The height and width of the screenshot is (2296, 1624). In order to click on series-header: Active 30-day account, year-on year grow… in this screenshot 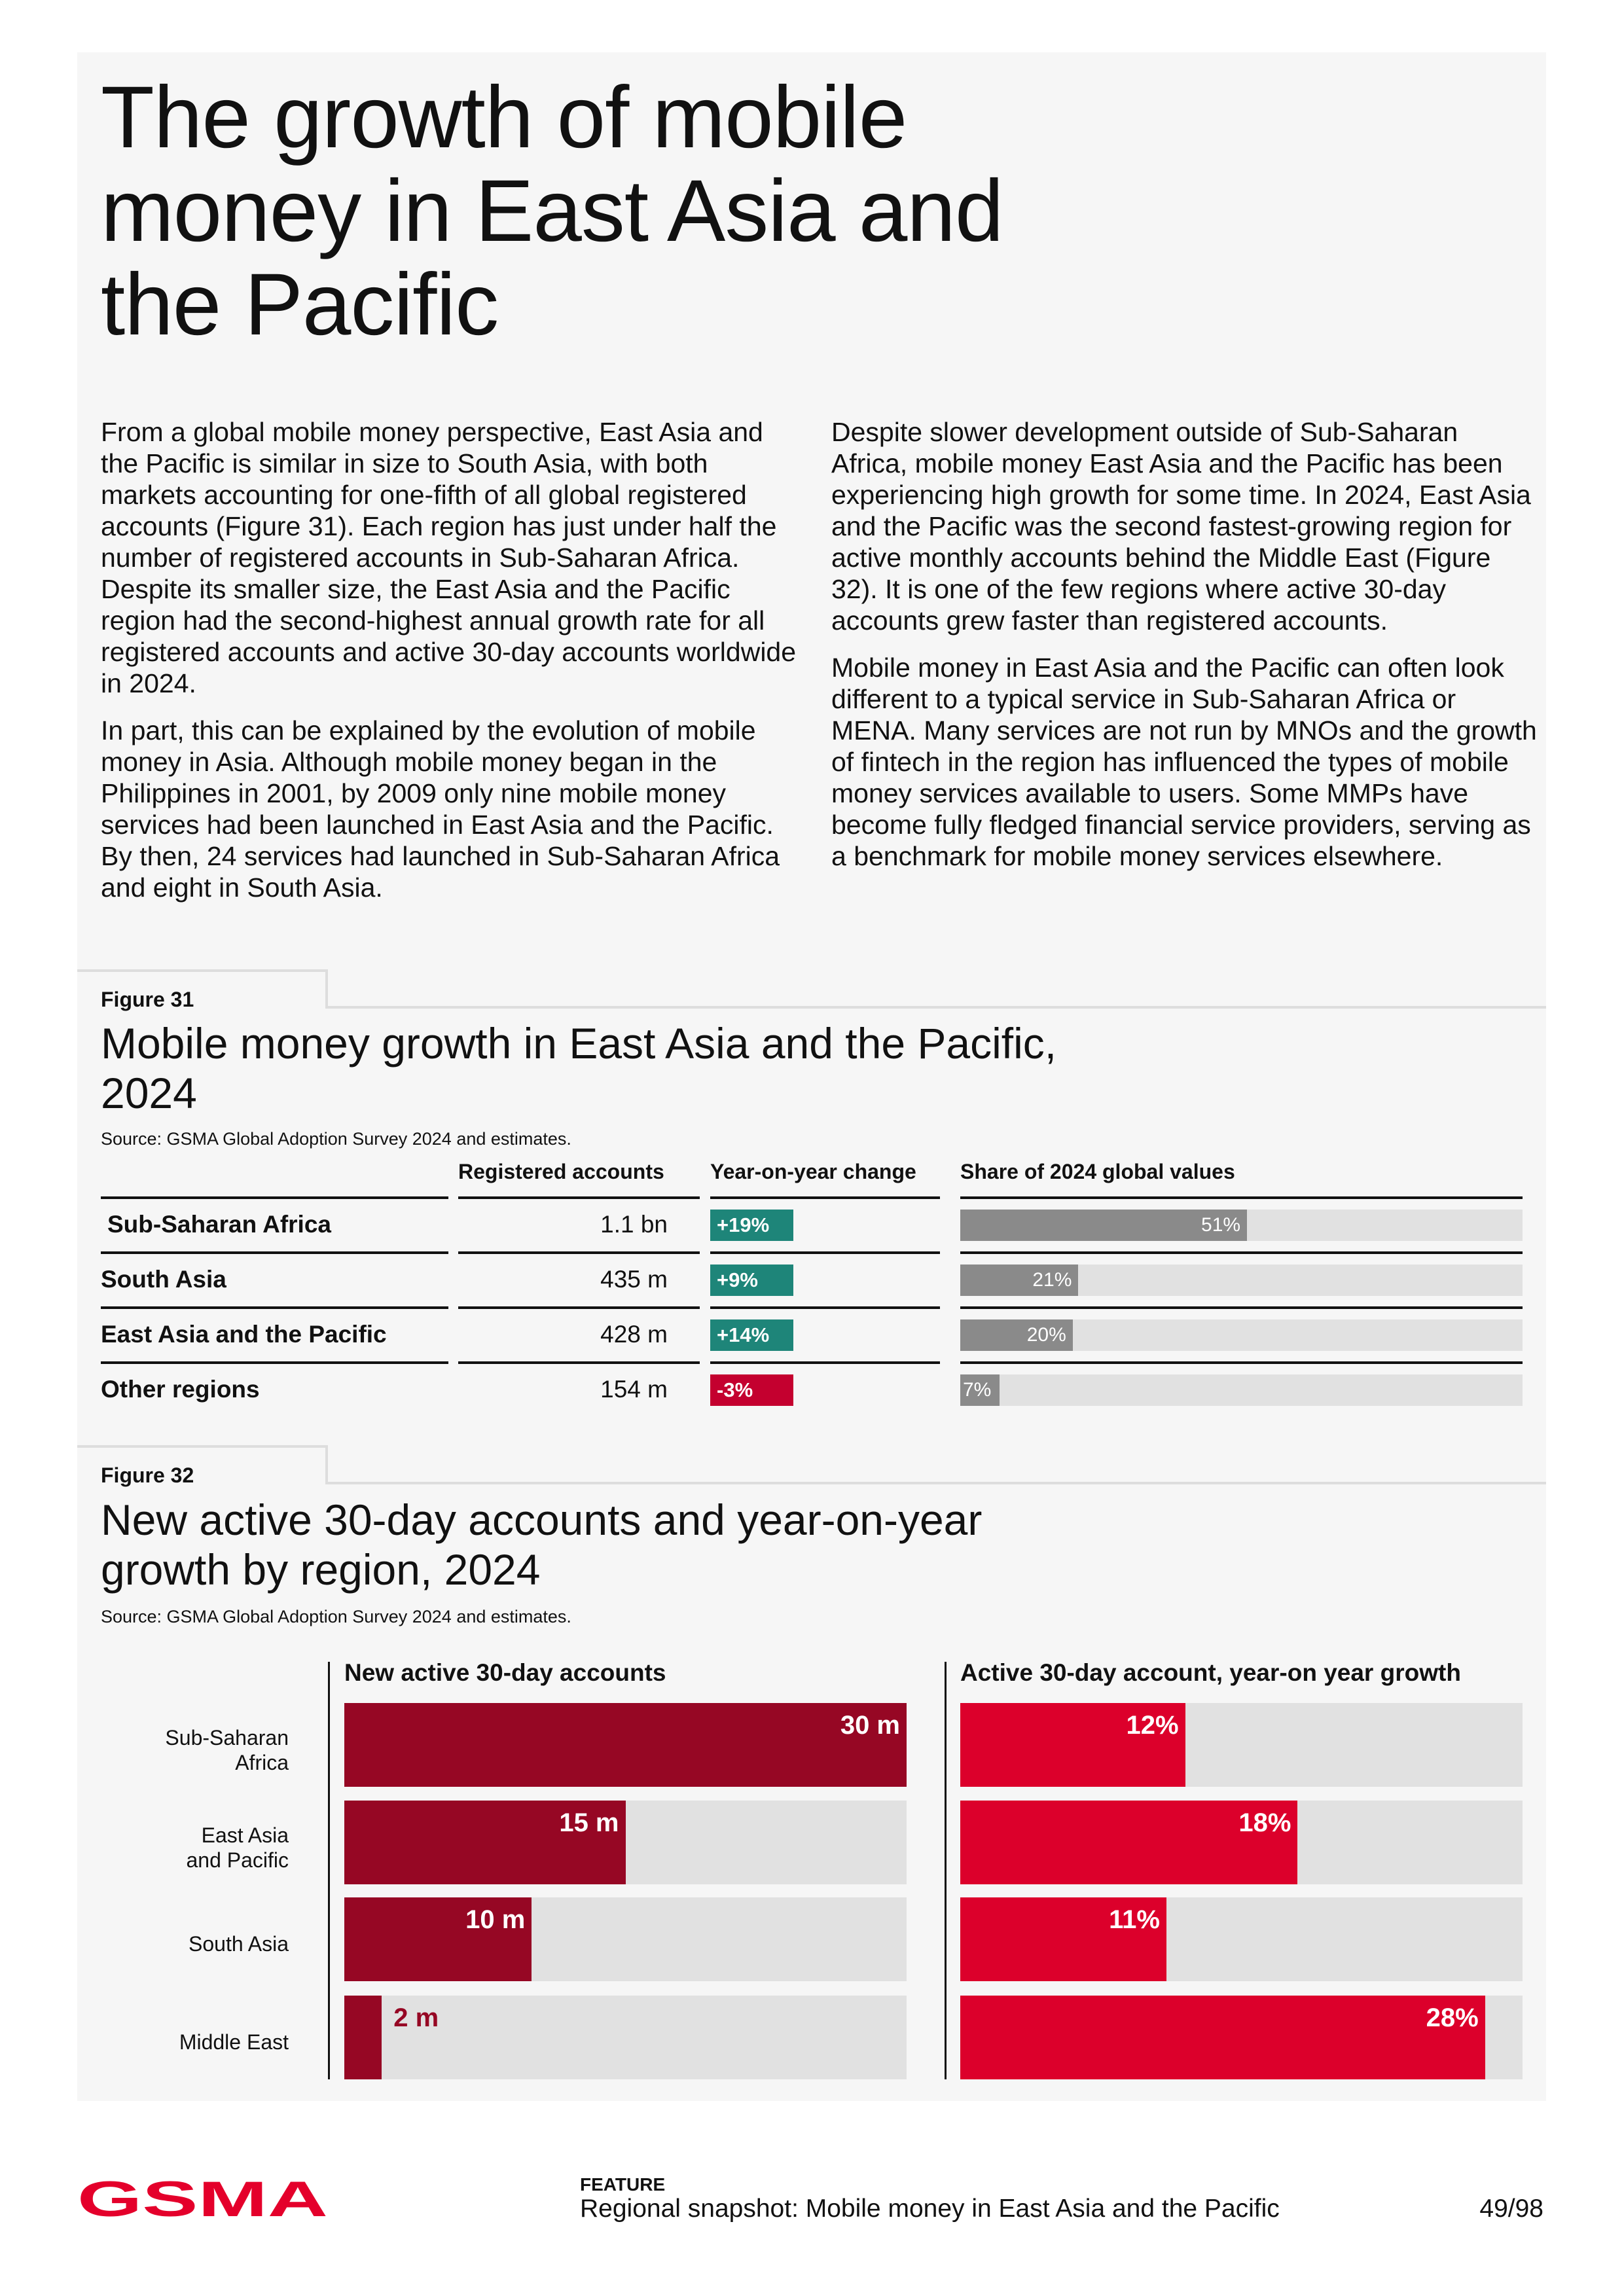, I will do `click(1210, 1672)`.